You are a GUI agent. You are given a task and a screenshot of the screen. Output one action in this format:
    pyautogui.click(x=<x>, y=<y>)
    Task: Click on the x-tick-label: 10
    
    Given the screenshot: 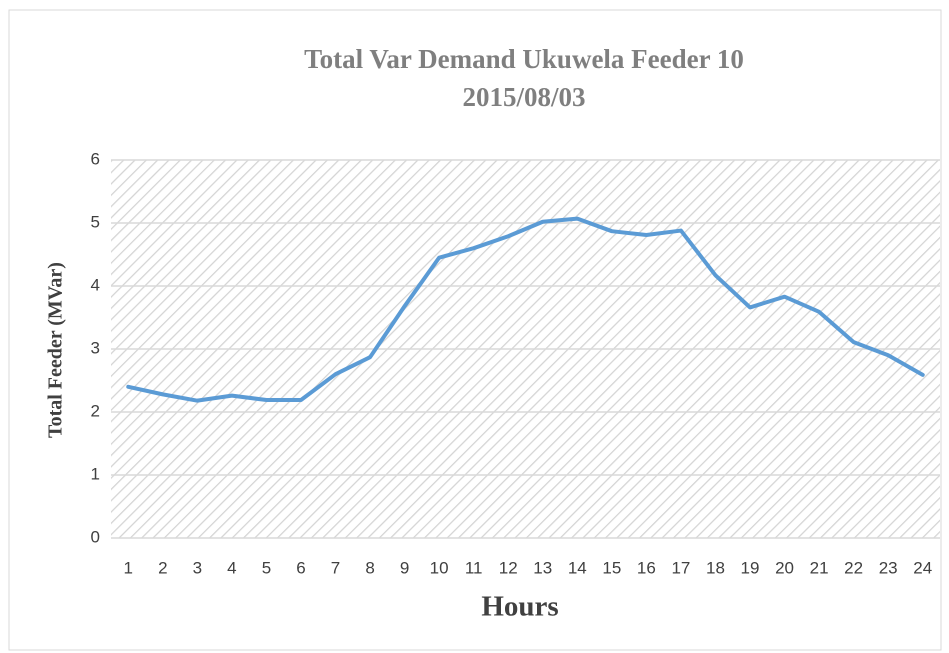 What is the action you would take?
    pyautogui.click(x=439, y=567)
    